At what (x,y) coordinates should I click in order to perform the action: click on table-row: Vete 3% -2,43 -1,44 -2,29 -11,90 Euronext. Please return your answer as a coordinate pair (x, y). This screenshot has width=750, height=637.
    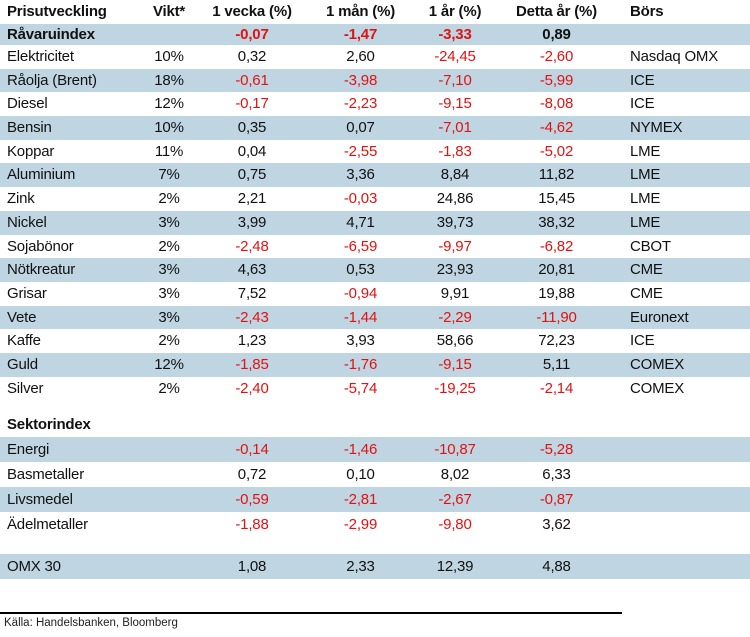
    Looking at the image, I should click on (375, 317).